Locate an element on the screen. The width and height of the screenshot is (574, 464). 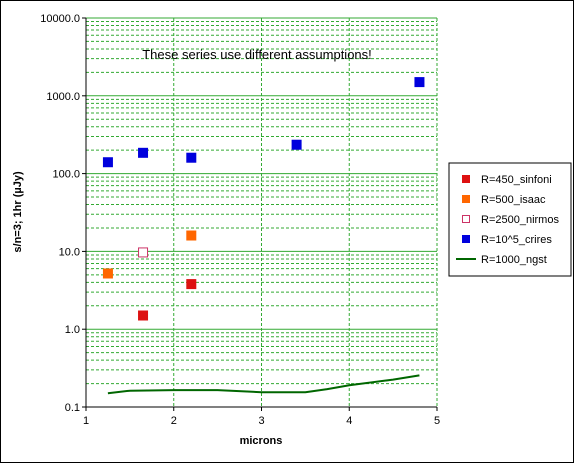
y-tick-label: 10.0 is located at coordinates (69, 252).